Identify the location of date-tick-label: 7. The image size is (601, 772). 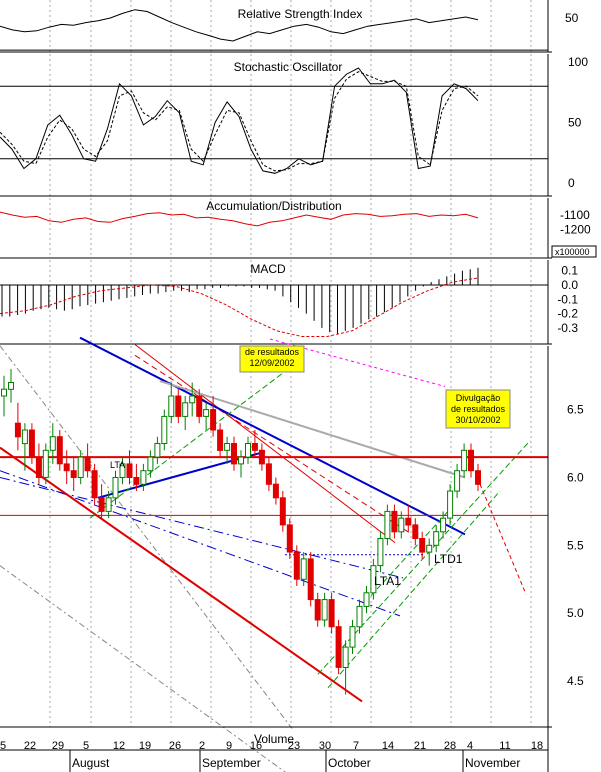
(356, 746).